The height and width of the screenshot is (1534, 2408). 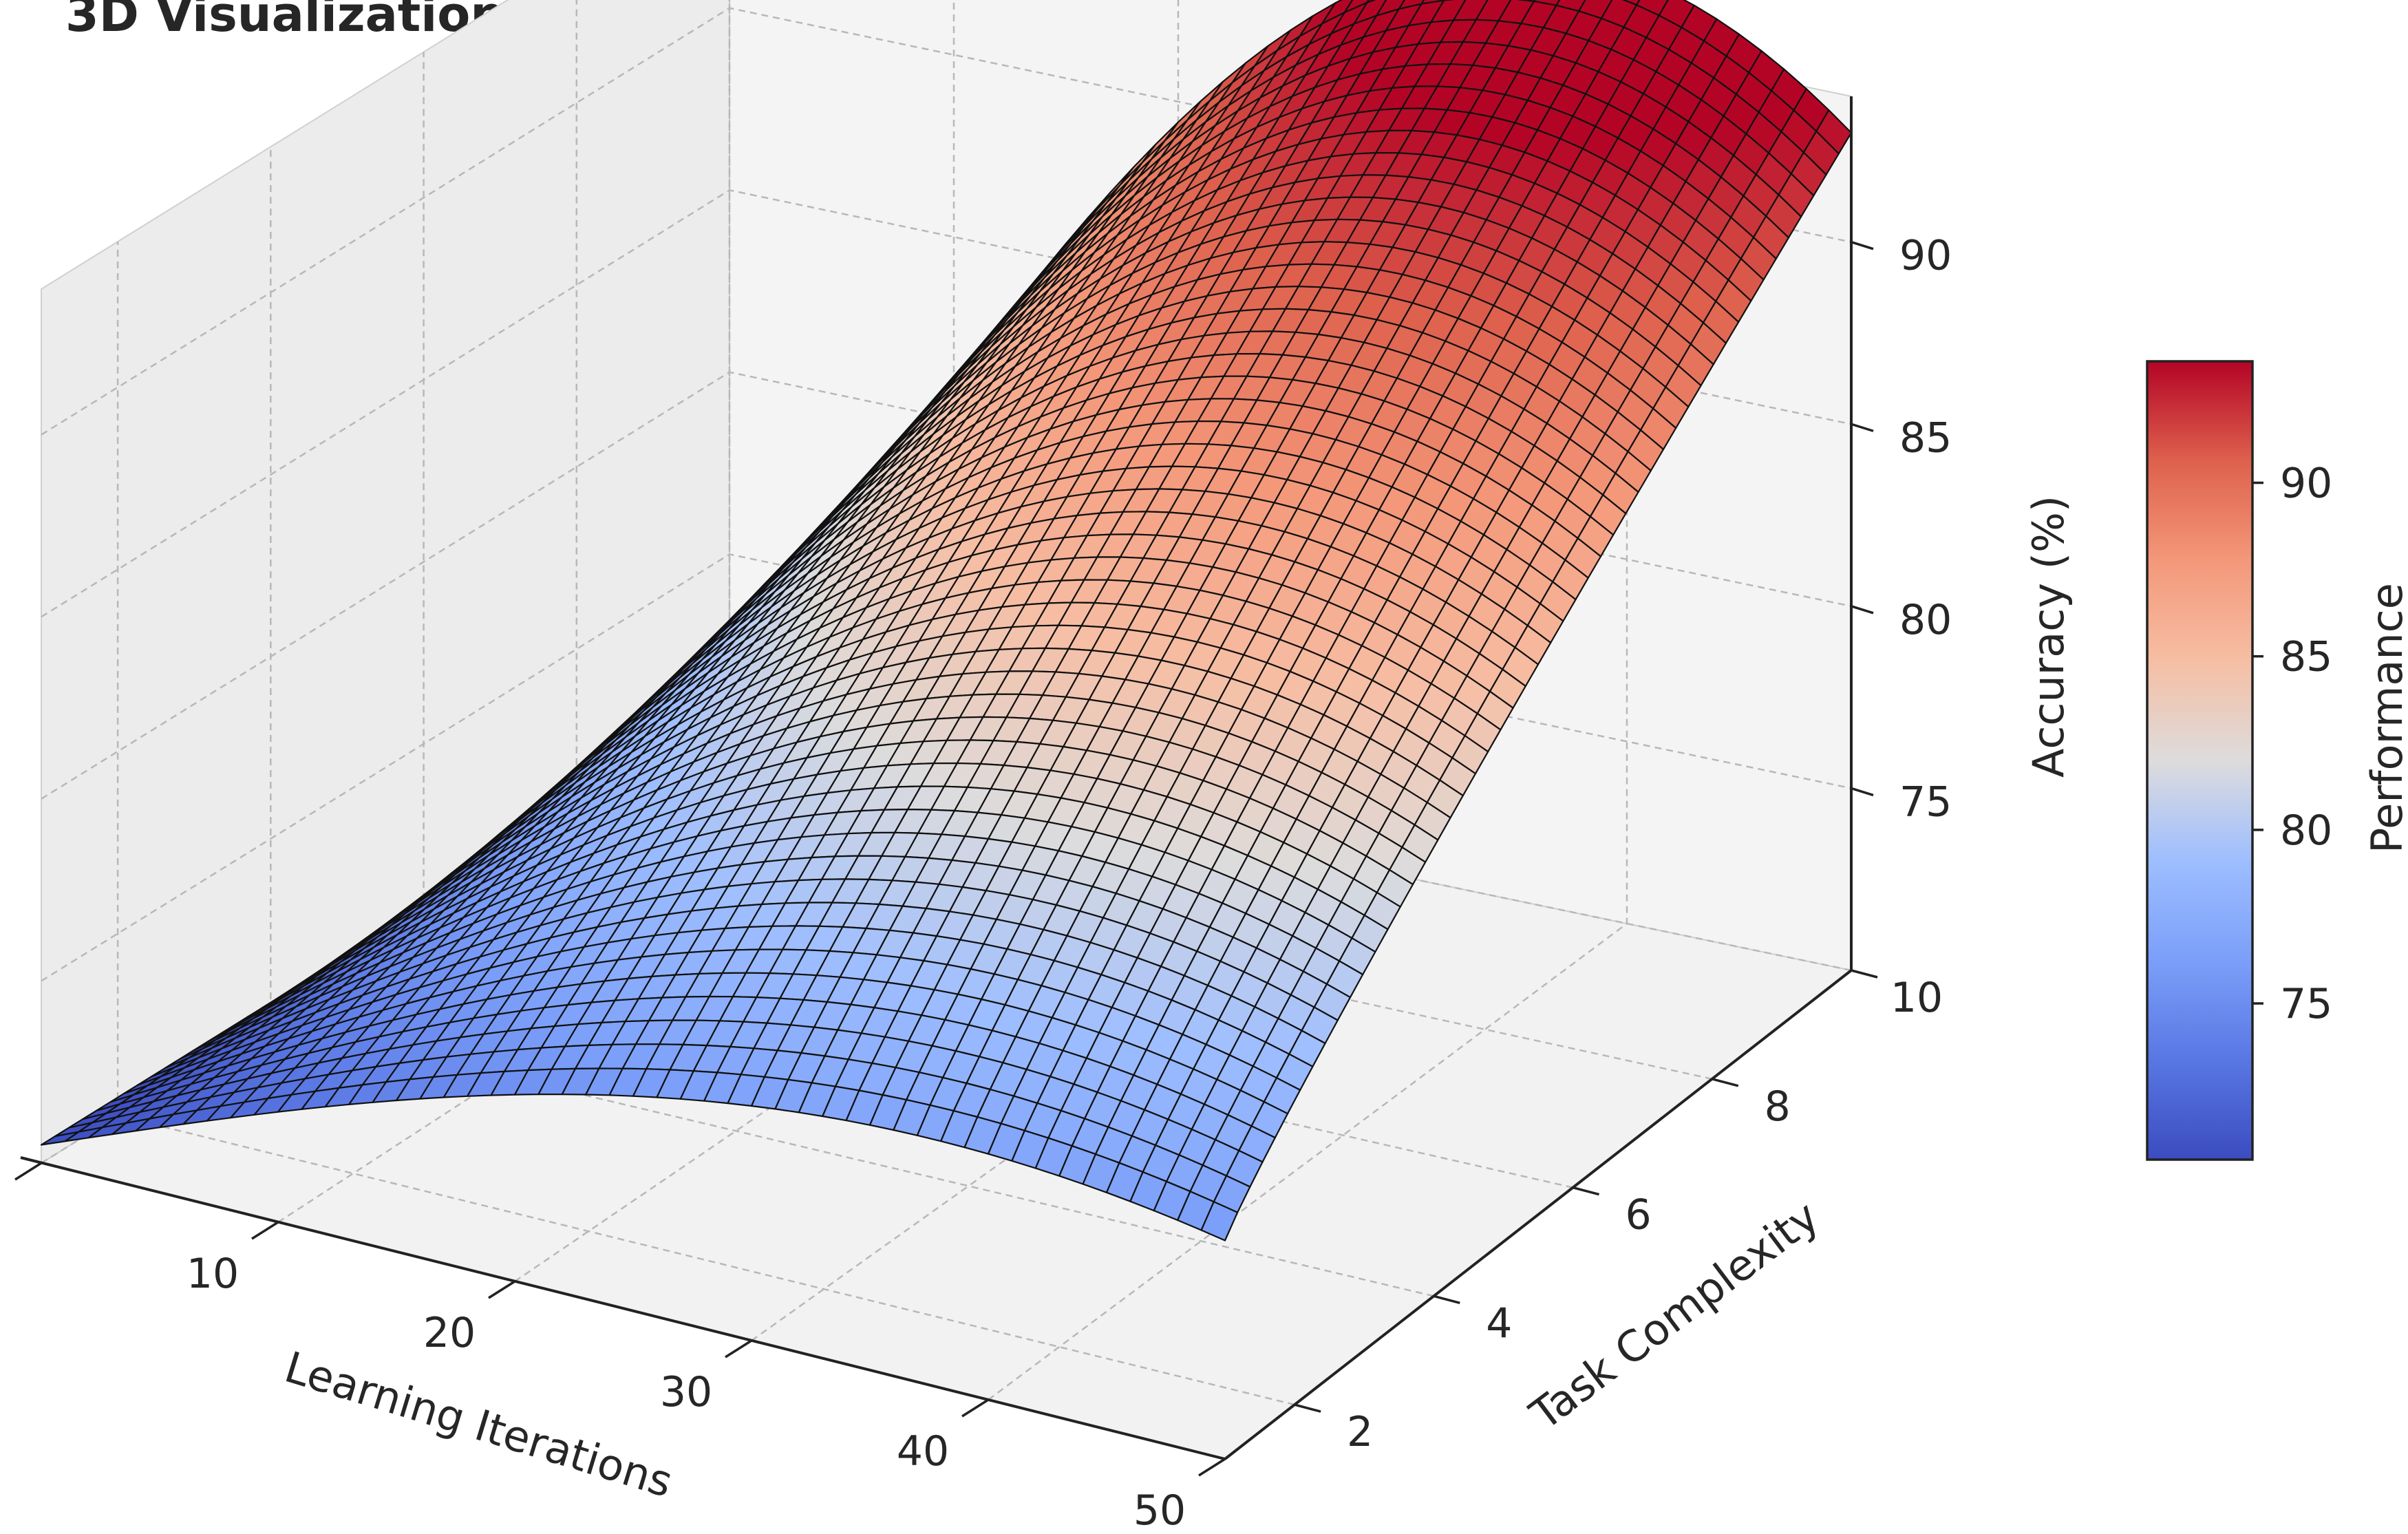 I want to click on x-tick-label: 10, so click(x=213, y=1274).